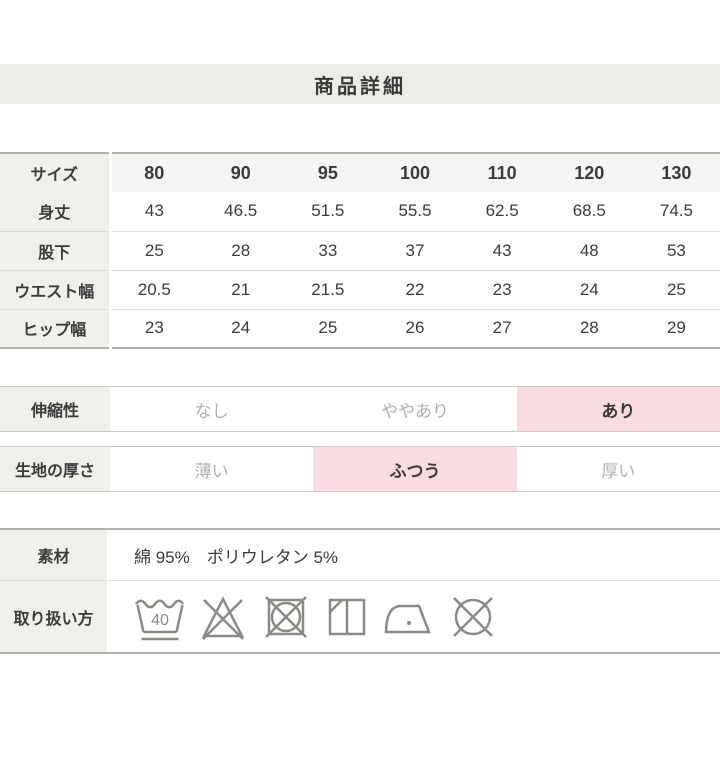 This screenshot has width=720, height=784. I want to click on cell-value: 29, so click(676, 328).